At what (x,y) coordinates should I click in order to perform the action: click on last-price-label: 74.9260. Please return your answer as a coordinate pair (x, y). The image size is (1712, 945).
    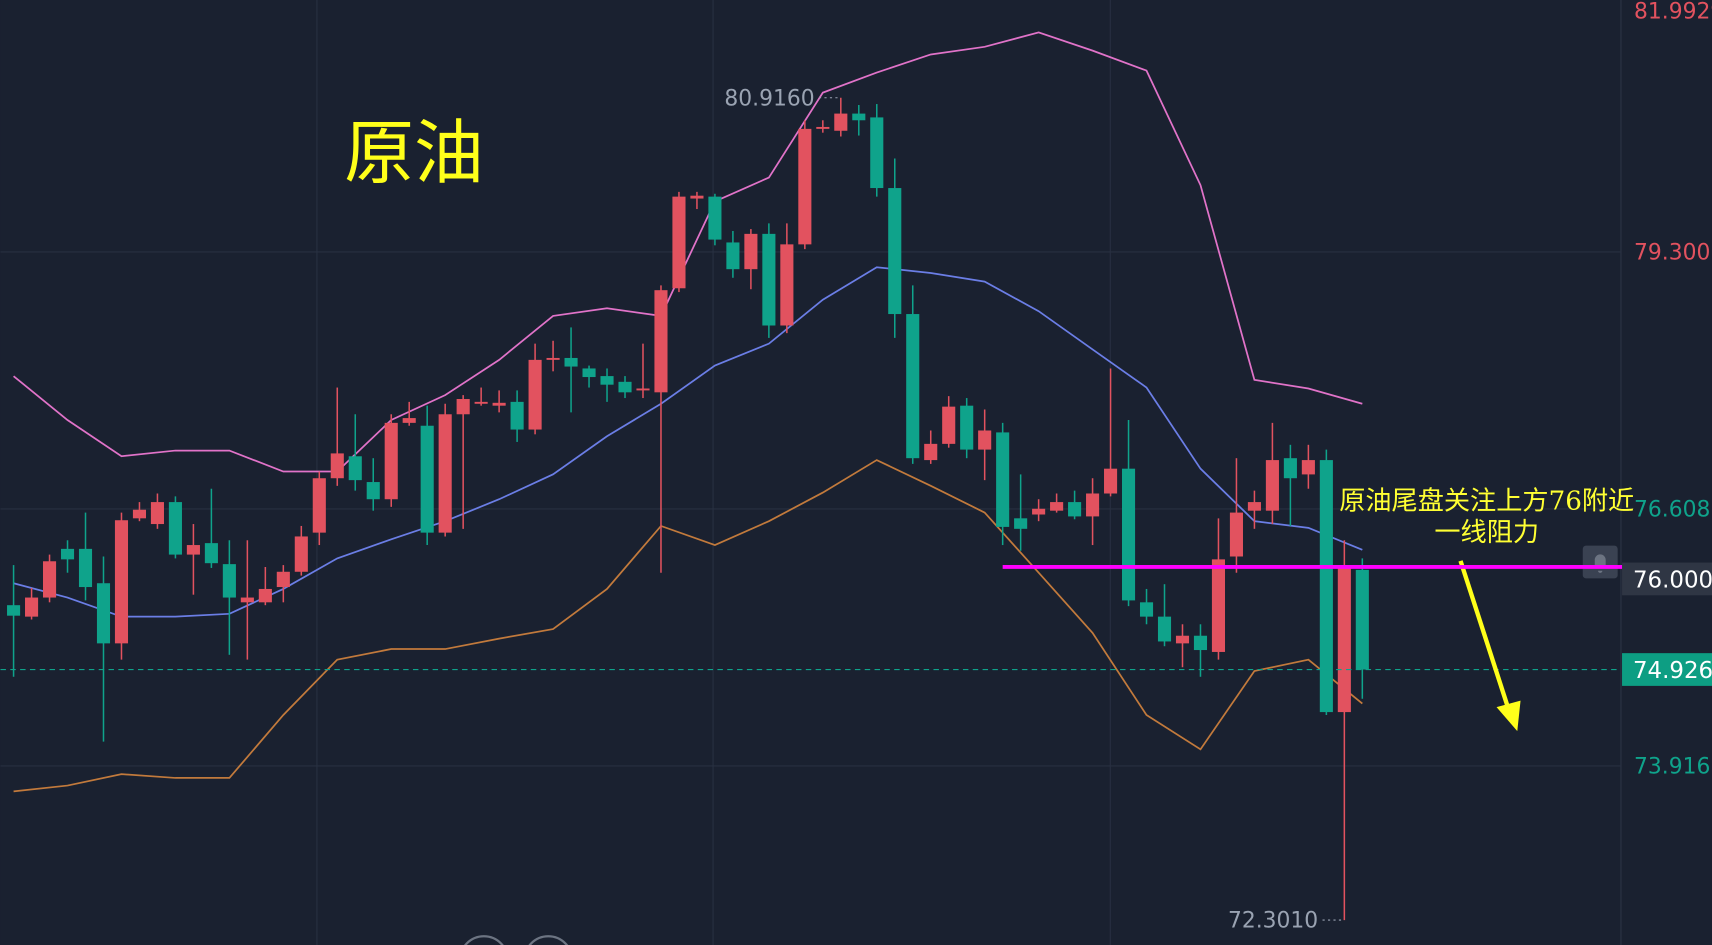
    Looking at the image, I should click on (1672, 671).